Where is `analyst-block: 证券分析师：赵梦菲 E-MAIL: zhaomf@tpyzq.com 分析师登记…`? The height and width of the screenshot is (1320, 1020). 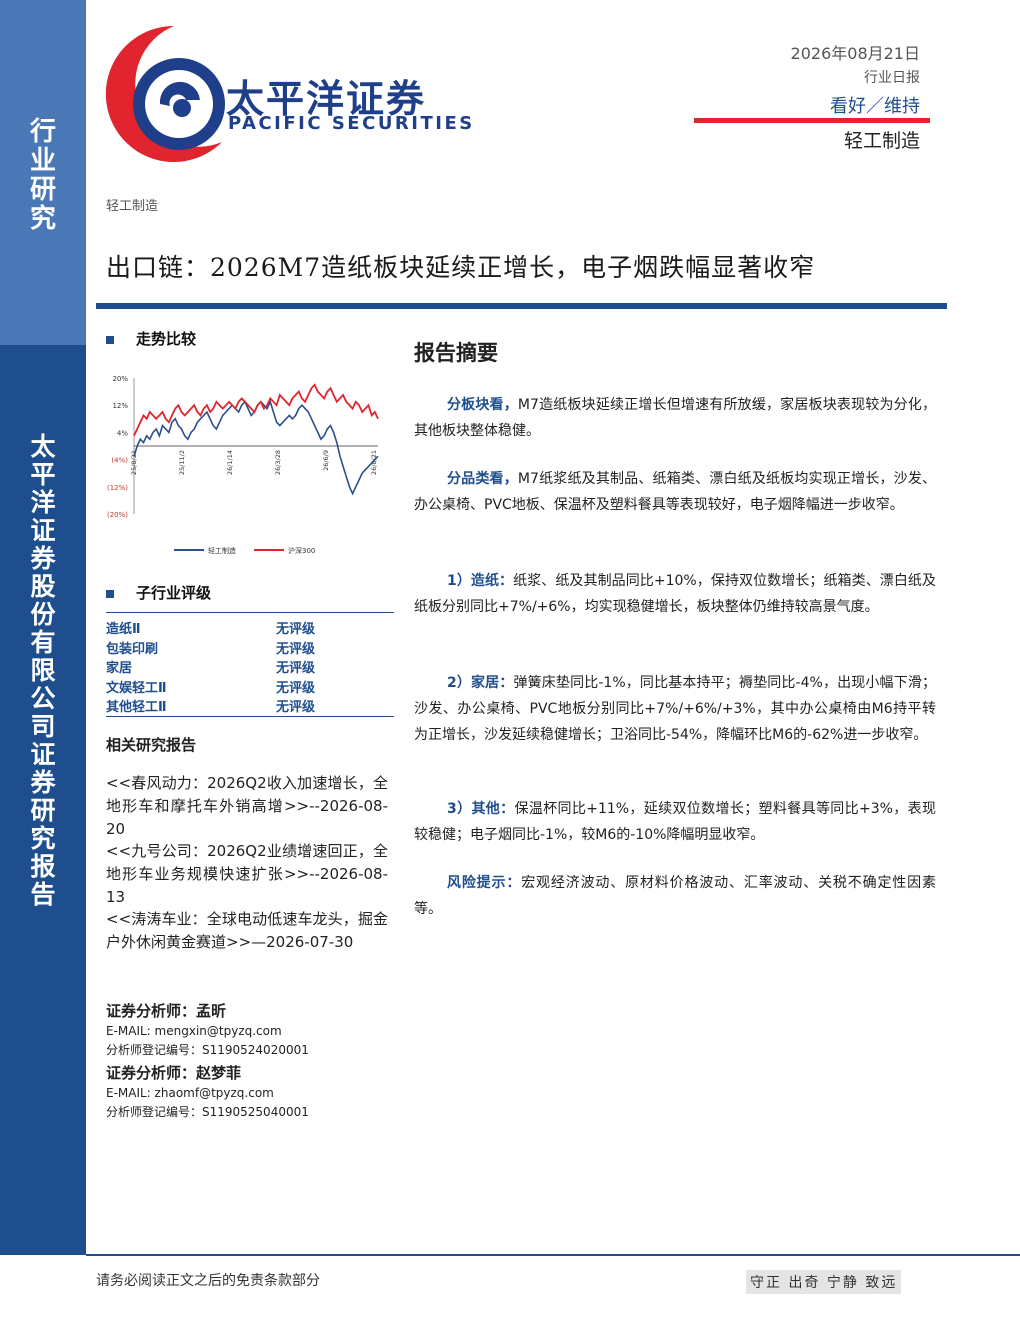 analyst-block: 证券分析师：赵梦菲 E-MAIL: zhaomf@tpyzq.com 分析师登记… is located at coordinates (207, 1093).